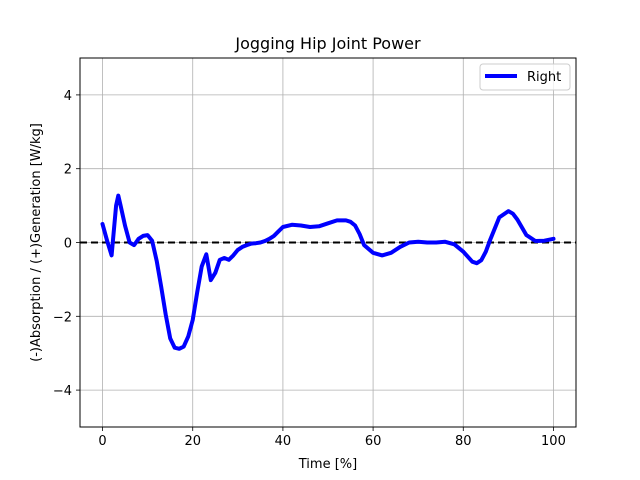  Describe the element at coordinates (283, 441) in the screenshot. I see `x-tick-label: 40` at that location.